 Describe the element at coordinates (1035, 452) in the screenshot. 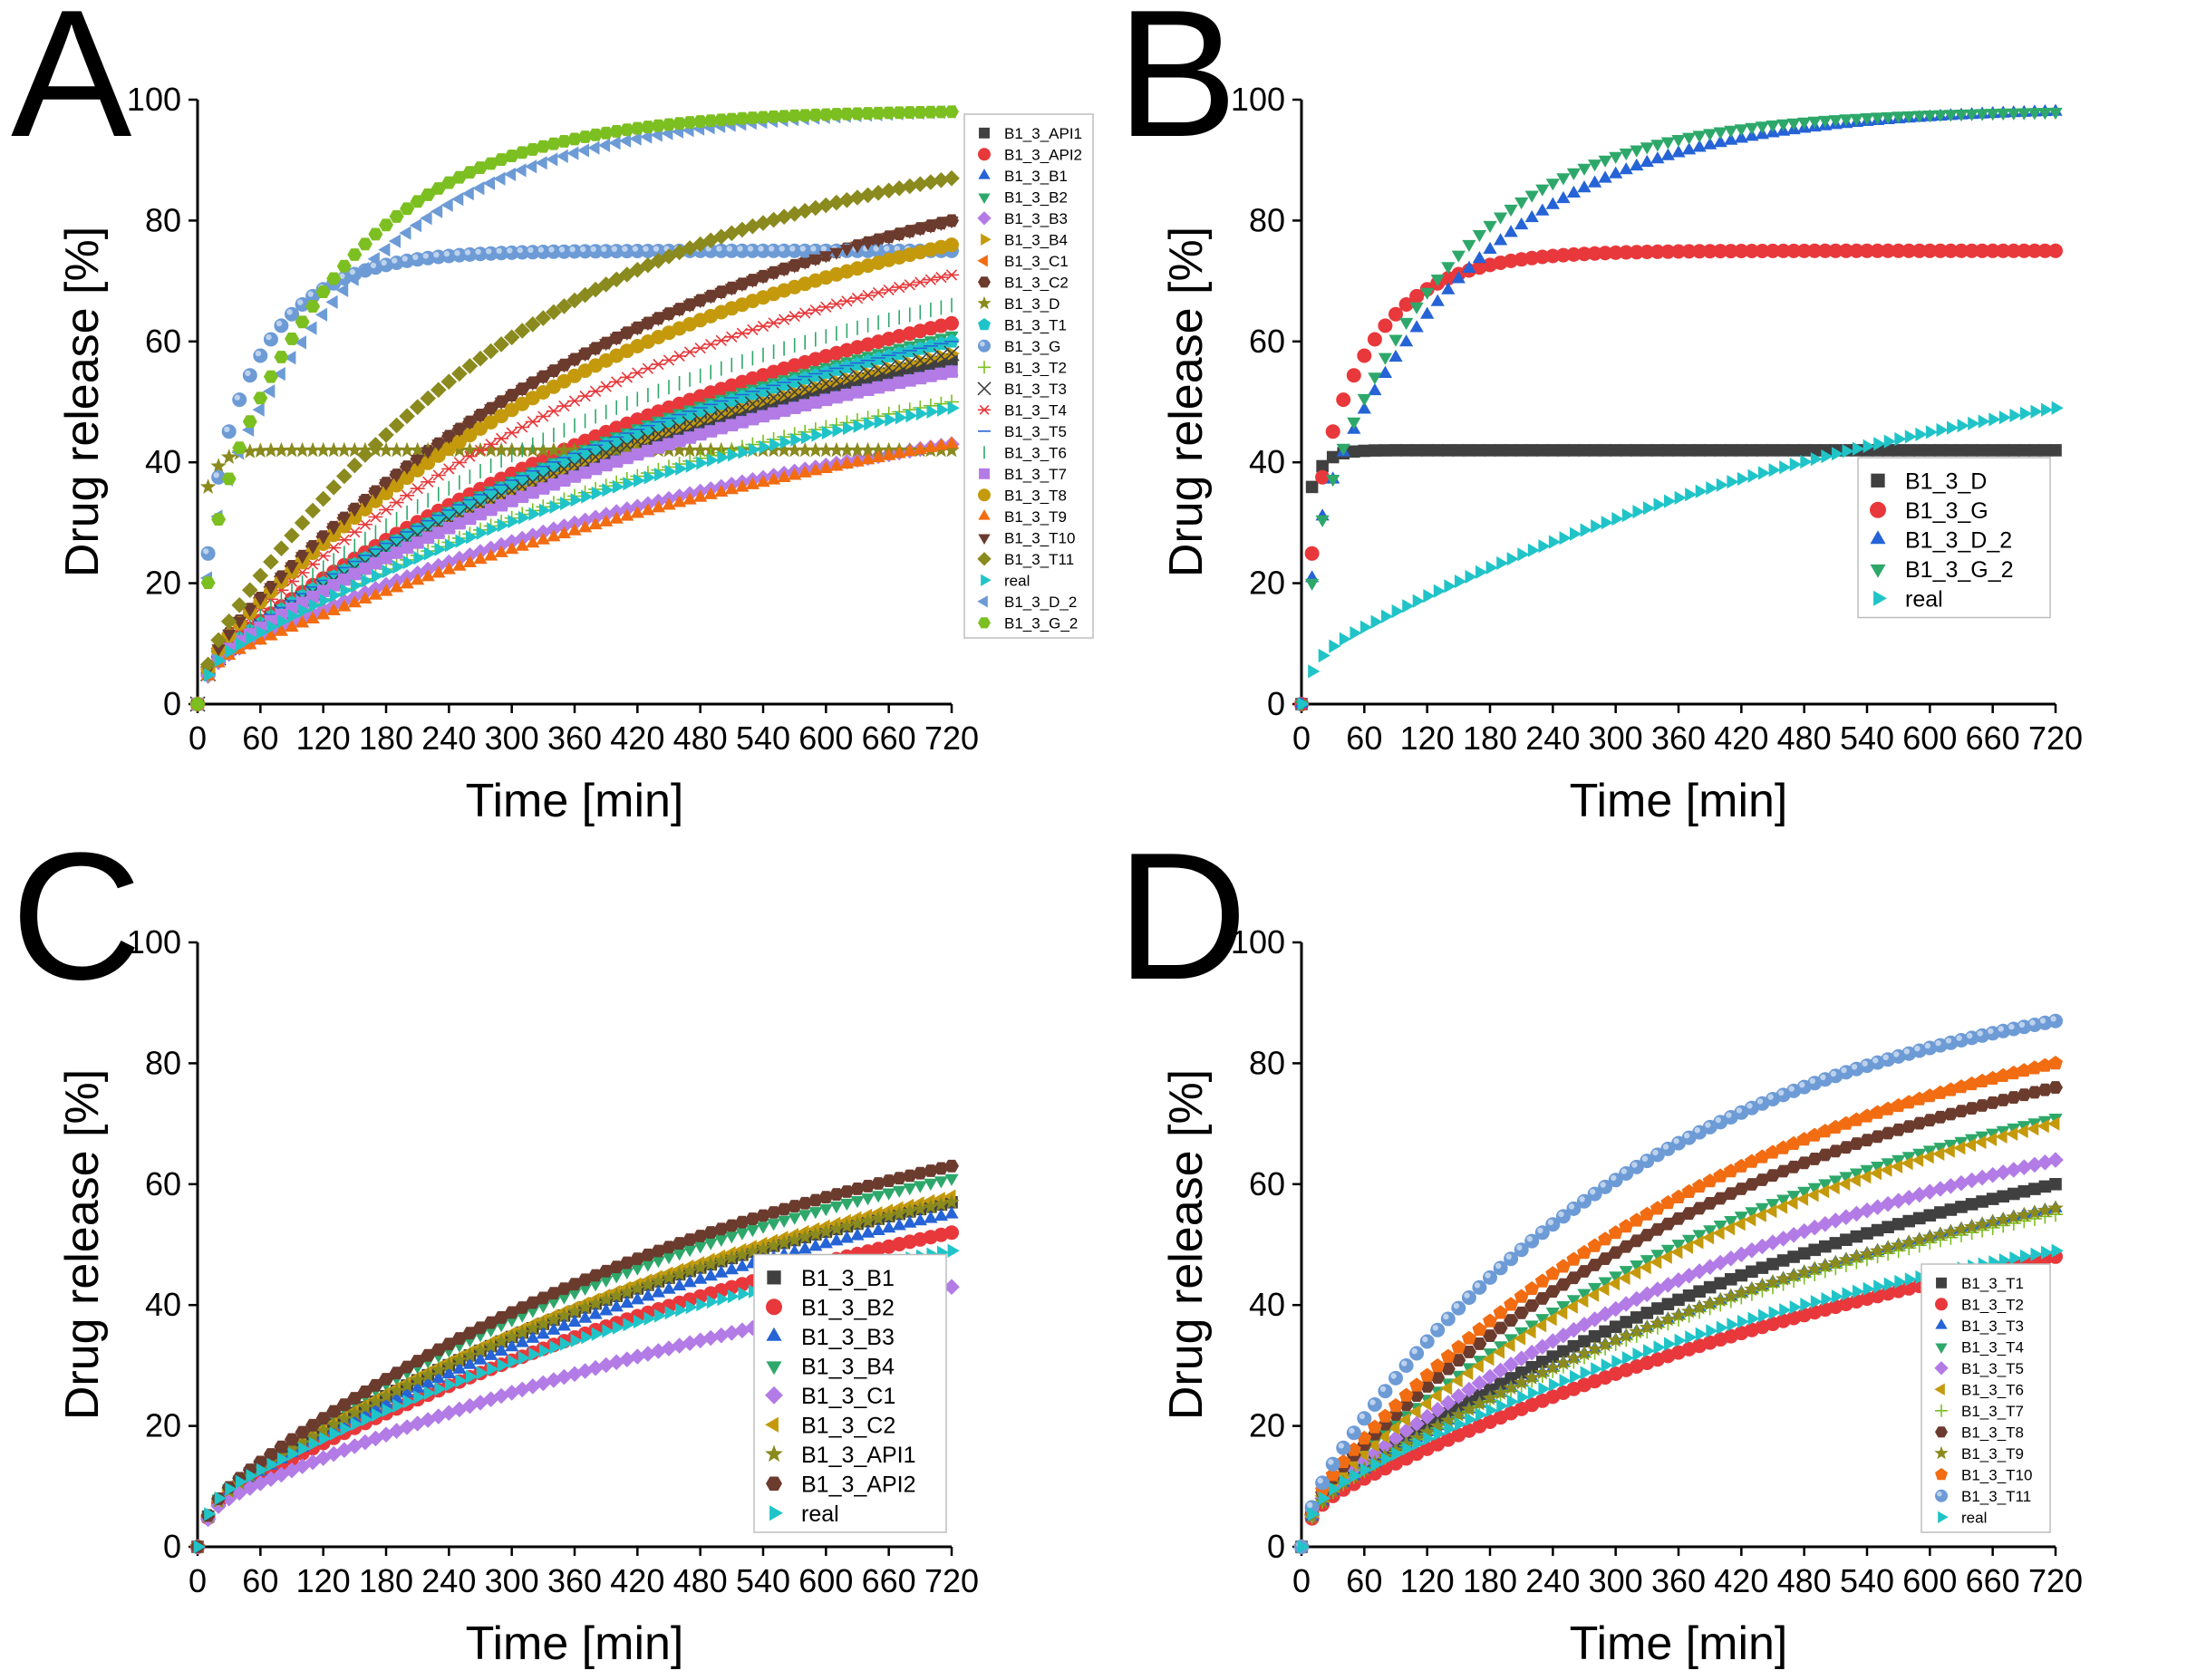

I see `panel-a-legend-label: B1_3_T6` at that location.